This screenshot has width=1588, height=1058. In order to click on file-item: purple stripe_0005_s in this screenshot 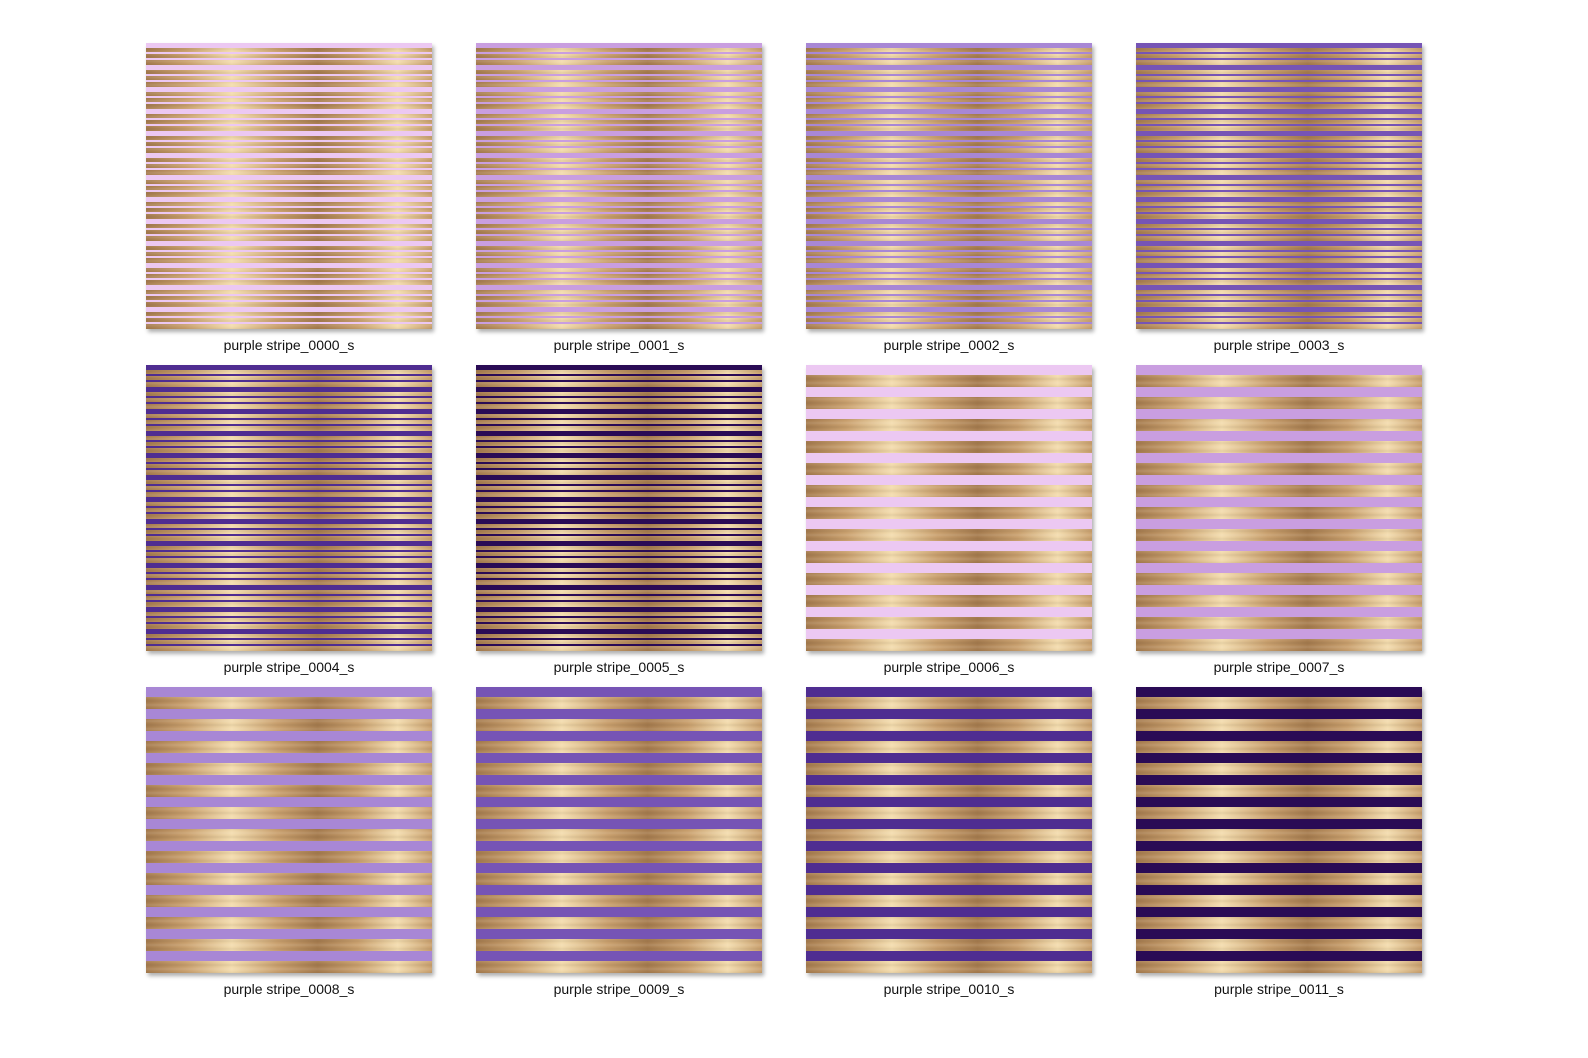, I will do `click(619, 520)`.